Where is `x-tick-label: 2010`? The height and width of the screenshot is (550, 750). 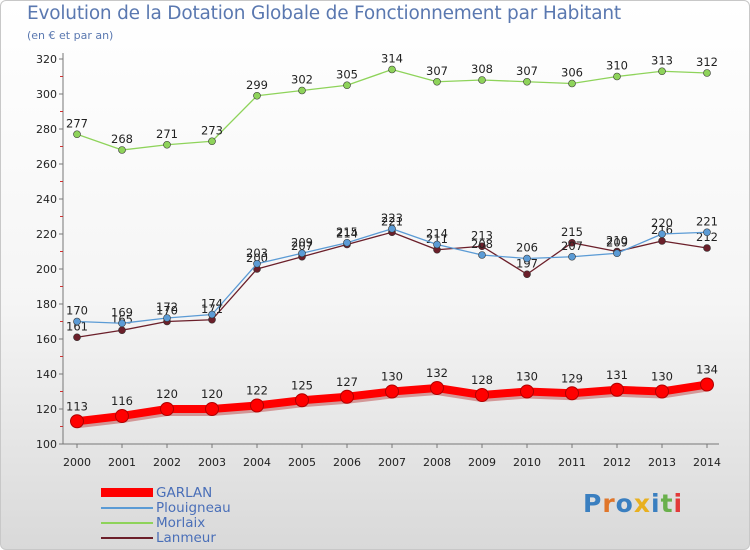 x-tick-label: 2010 is located at coordinates (527, 462).